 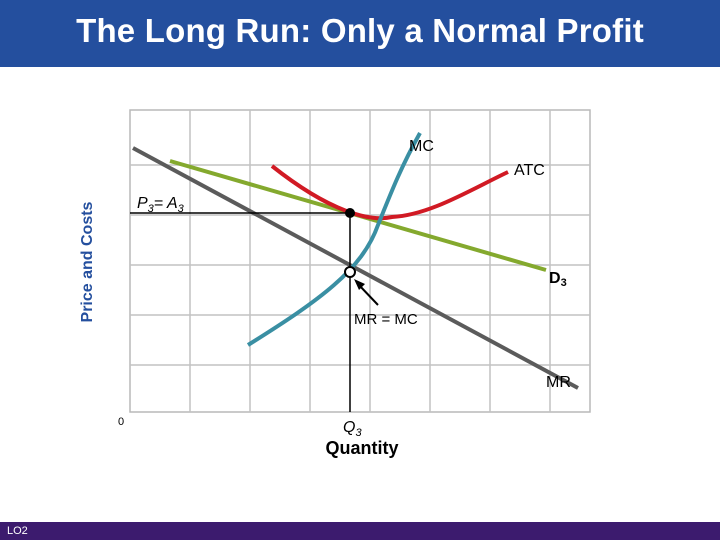 What do you see at coordinates (389, 192) in the screenshot?
I see `atc-curve` at bounding box center [389, 192].